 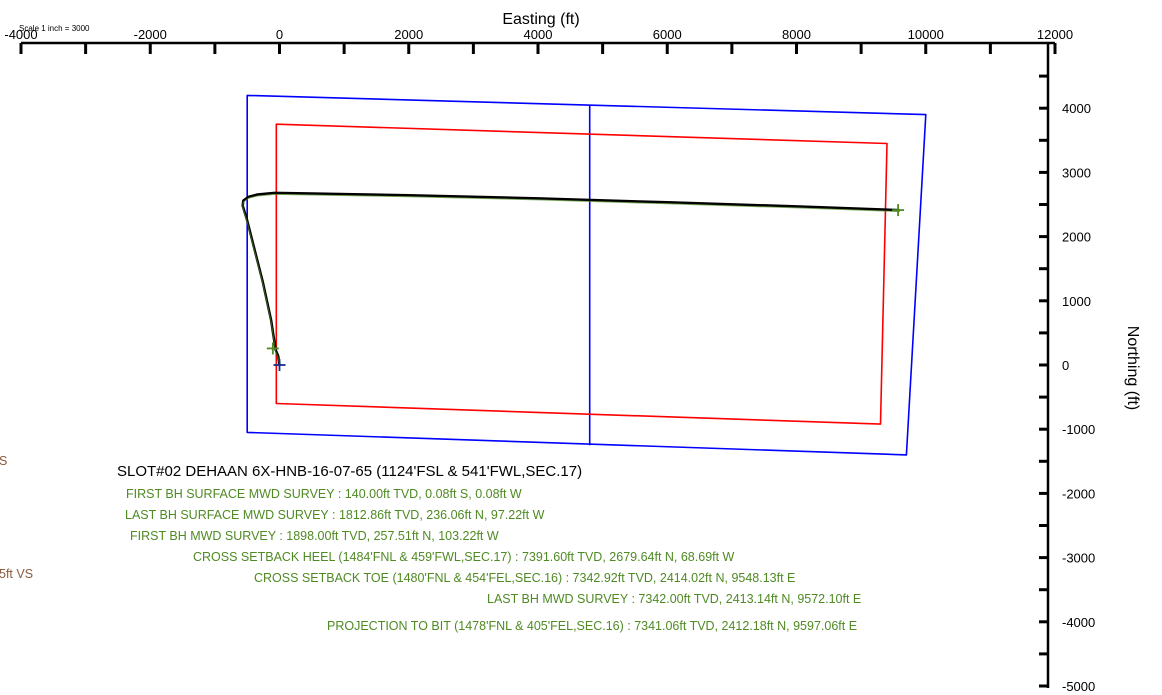 What do you see at coordinates (1065, 365) in the screenshot?
I see `y-tick-label: 0` at bounding box center [1065, 365].